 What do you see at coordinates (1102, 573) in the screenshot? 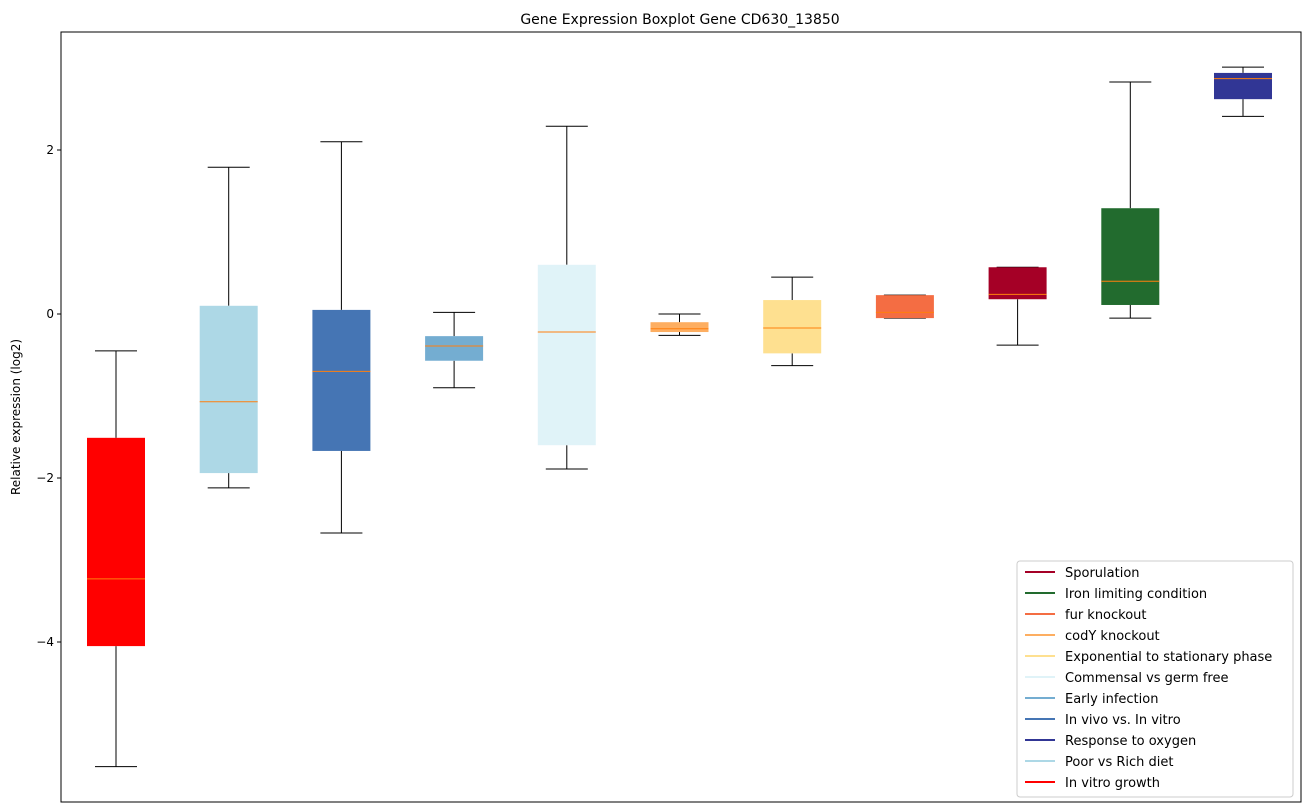
I see `legend-label: Sporulation` at bounding box center [1102, 573].